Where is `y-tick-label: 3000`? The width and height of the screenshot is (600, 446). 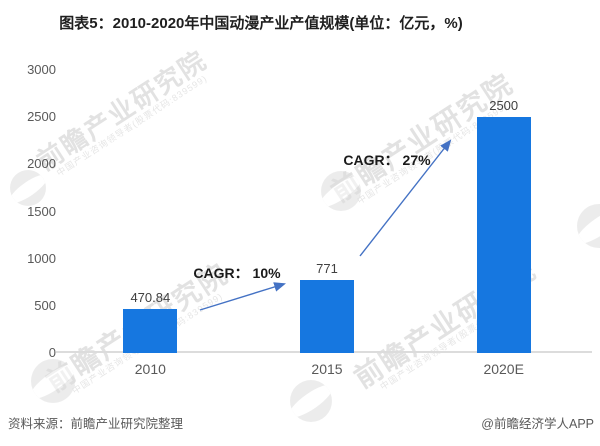
y-tick-label: 3000 is located at coordinates (41, 69).